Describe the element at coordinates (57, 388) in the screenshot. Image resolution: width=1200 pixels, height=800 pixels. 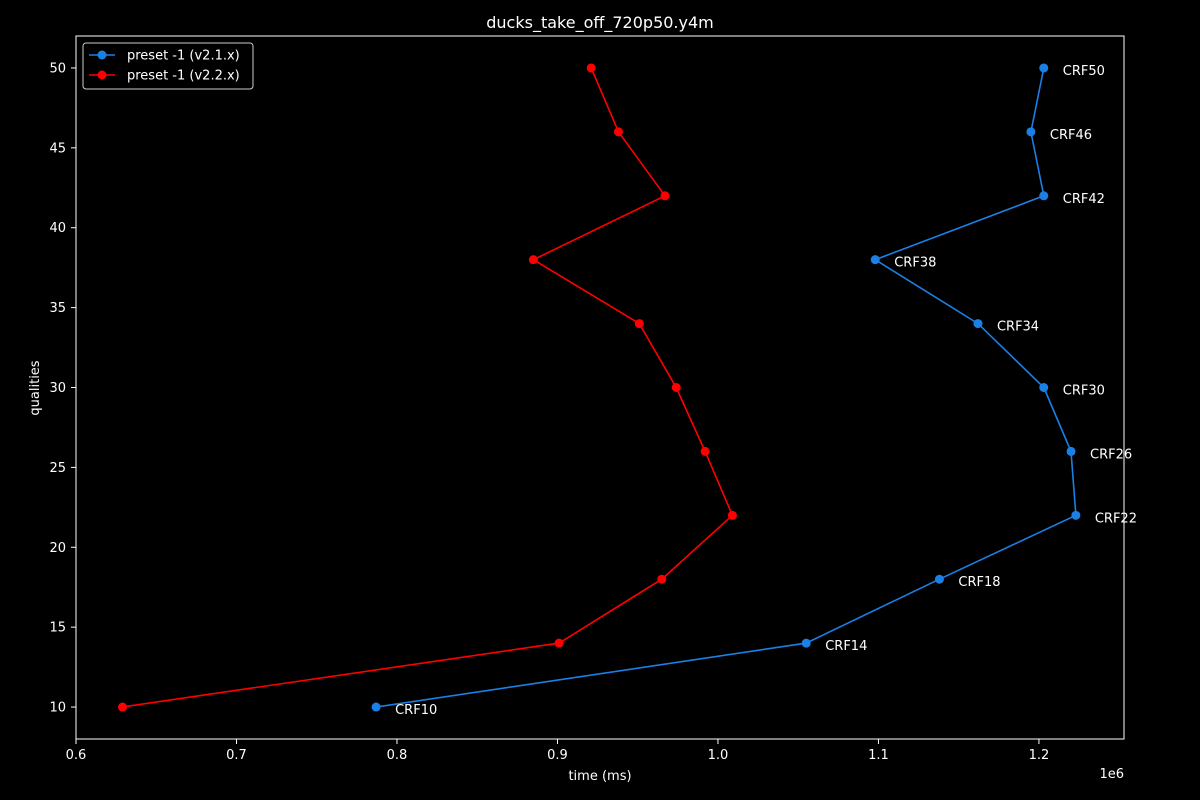
I see `y-tick-label: 30` at that location.